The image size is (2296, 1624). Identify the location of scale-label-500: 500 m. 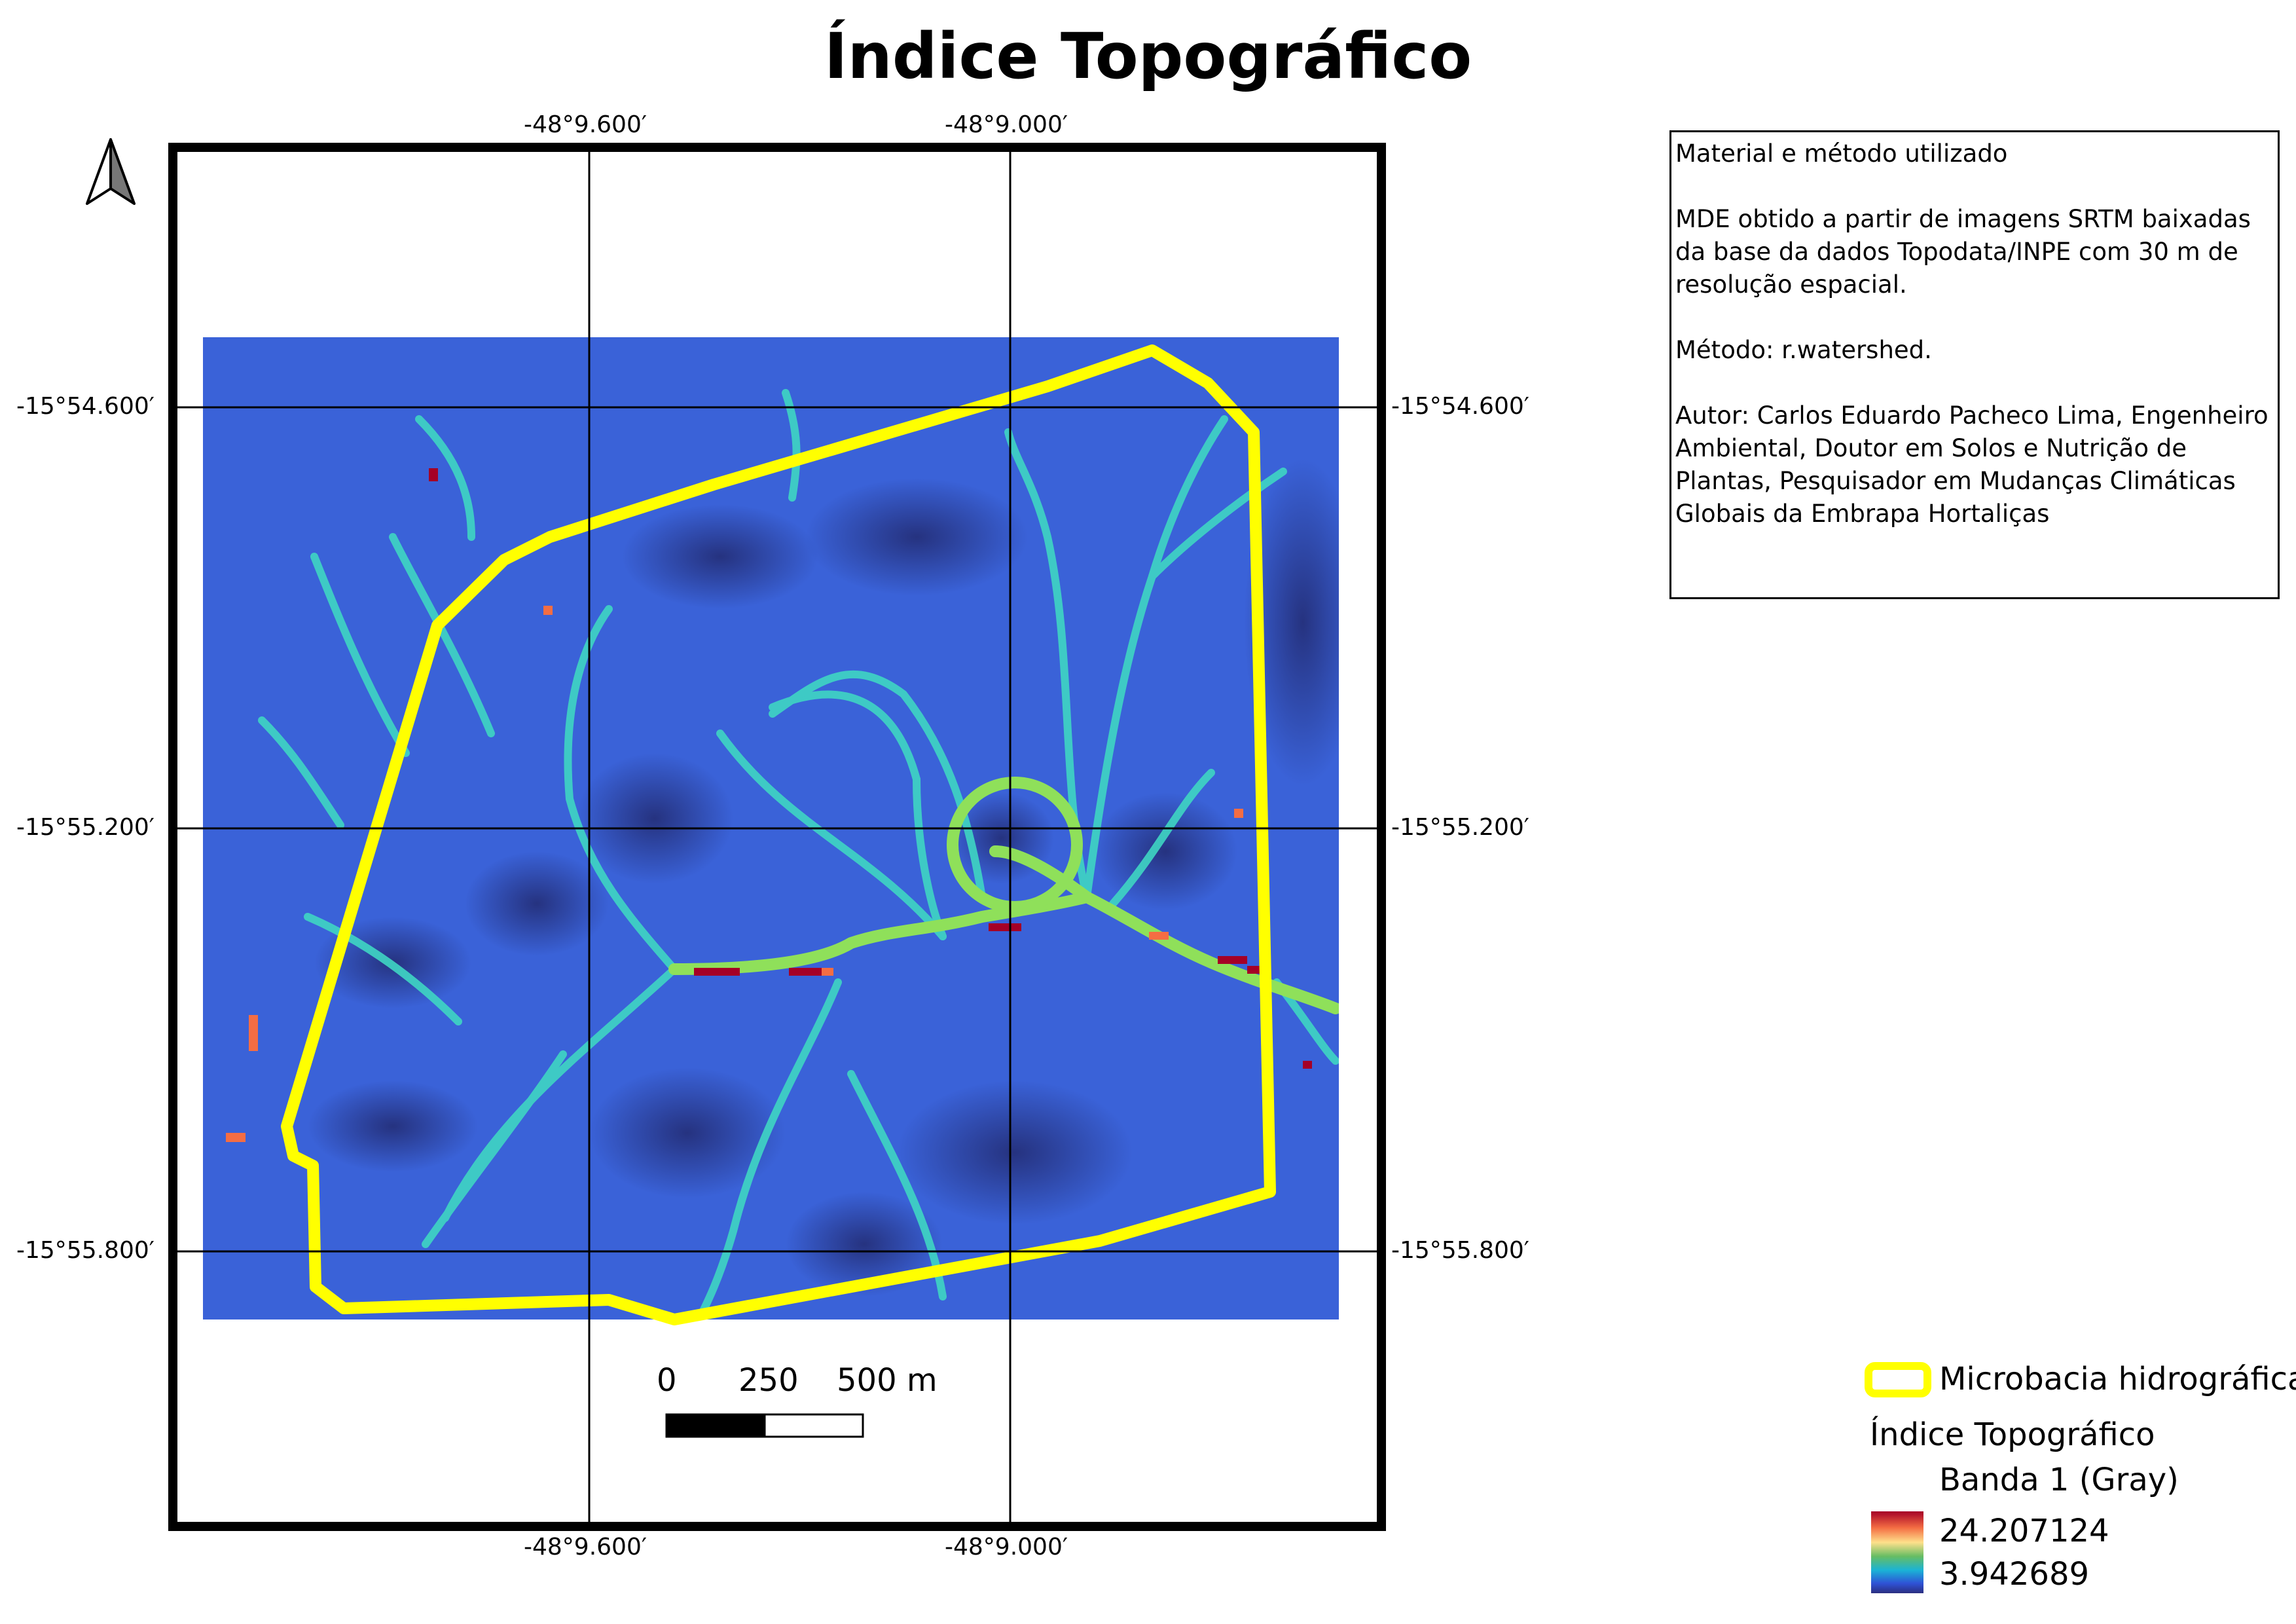
(887, 1380).